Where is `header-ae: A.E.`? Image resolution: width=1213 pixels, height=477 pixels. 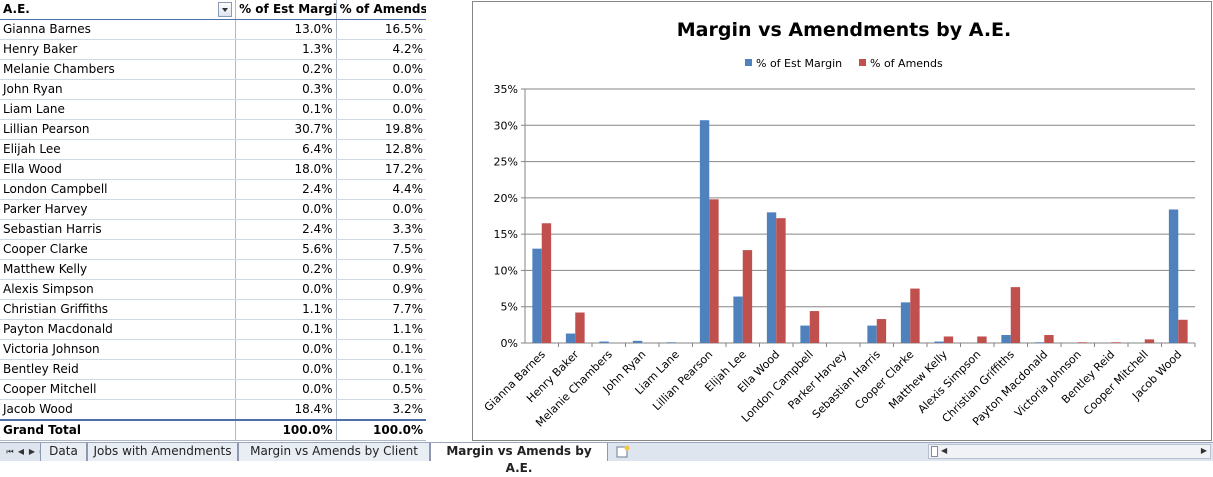 header-ae: A.E. is located at coordinates (118, 10).